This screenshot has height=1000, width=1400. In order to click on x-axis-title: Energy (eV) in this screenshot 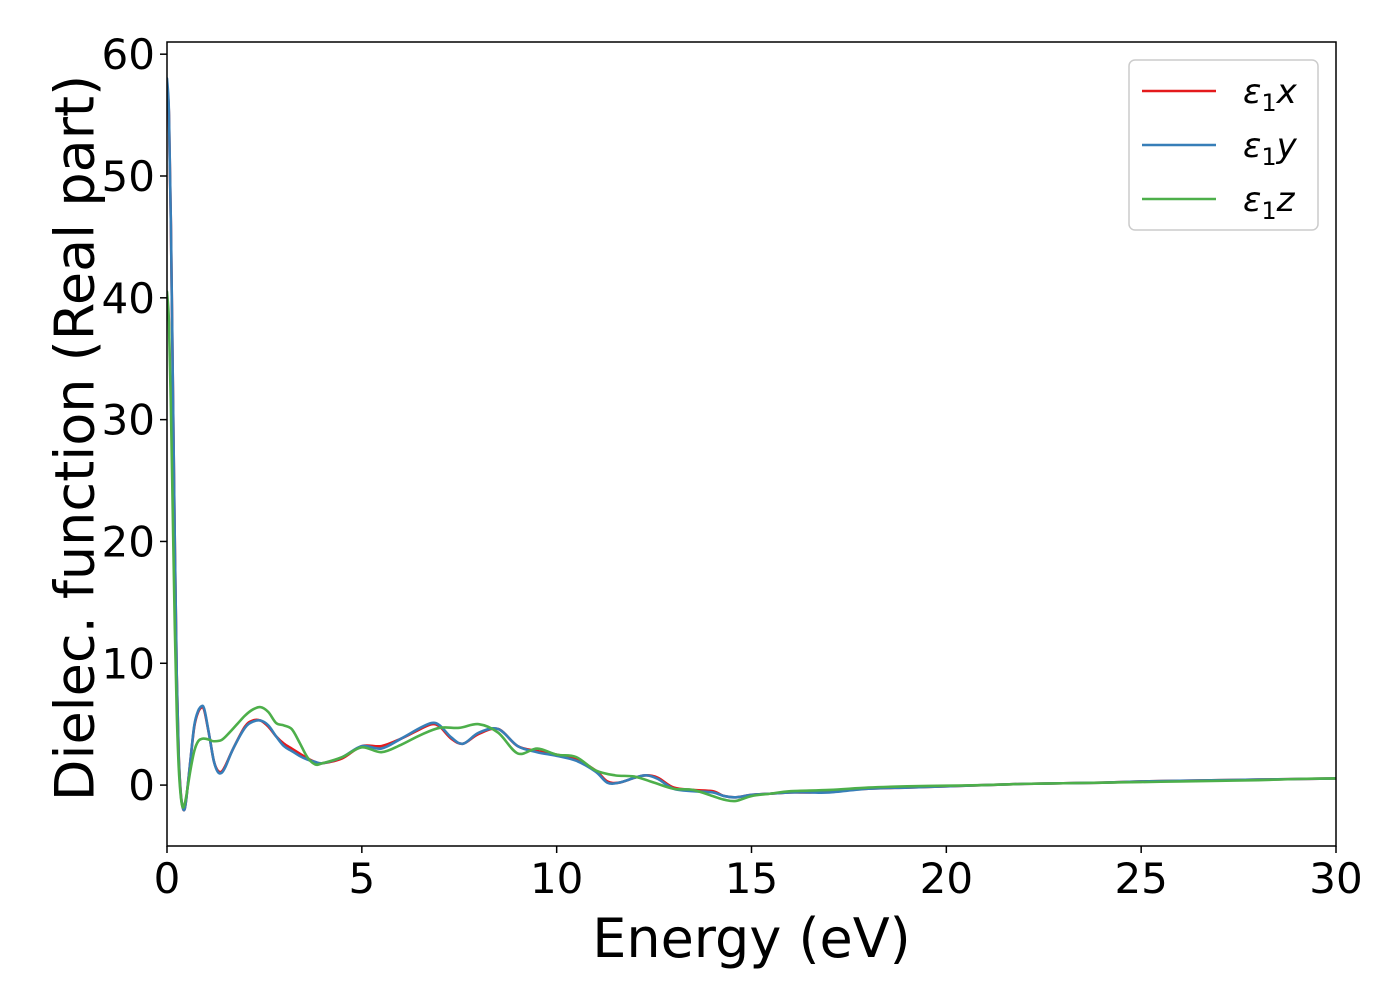, I will do `click(751, 938)`.